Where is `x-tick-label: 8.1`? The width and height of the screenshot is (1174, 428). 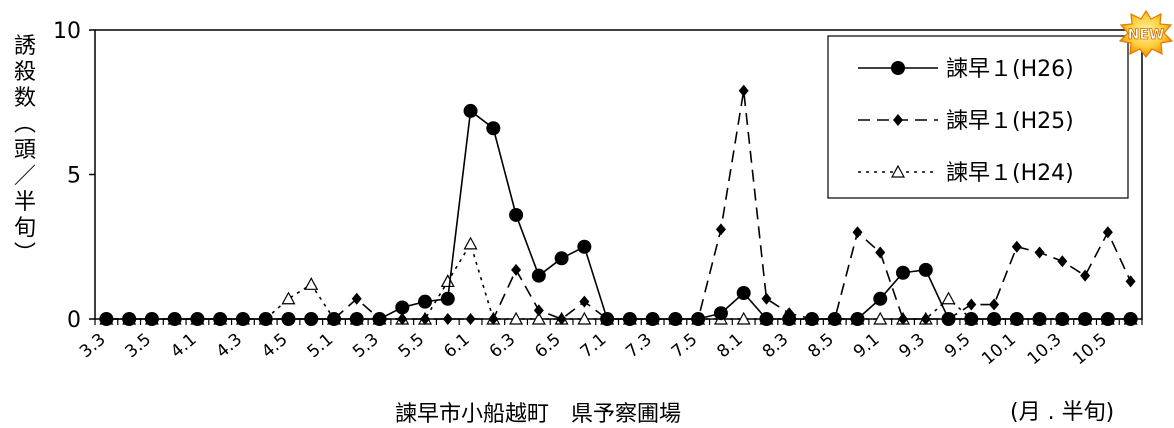 x-tick-label: 8.1 is located at coordinates (730, 346).